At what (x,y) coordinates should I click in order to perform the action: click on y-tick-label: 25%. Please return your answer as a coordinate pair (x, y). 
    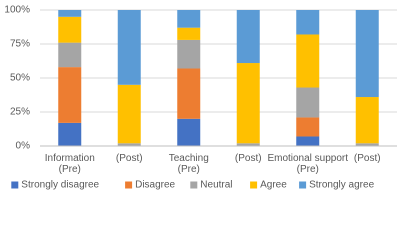
    Looking at the image, I should click on (20, 112).